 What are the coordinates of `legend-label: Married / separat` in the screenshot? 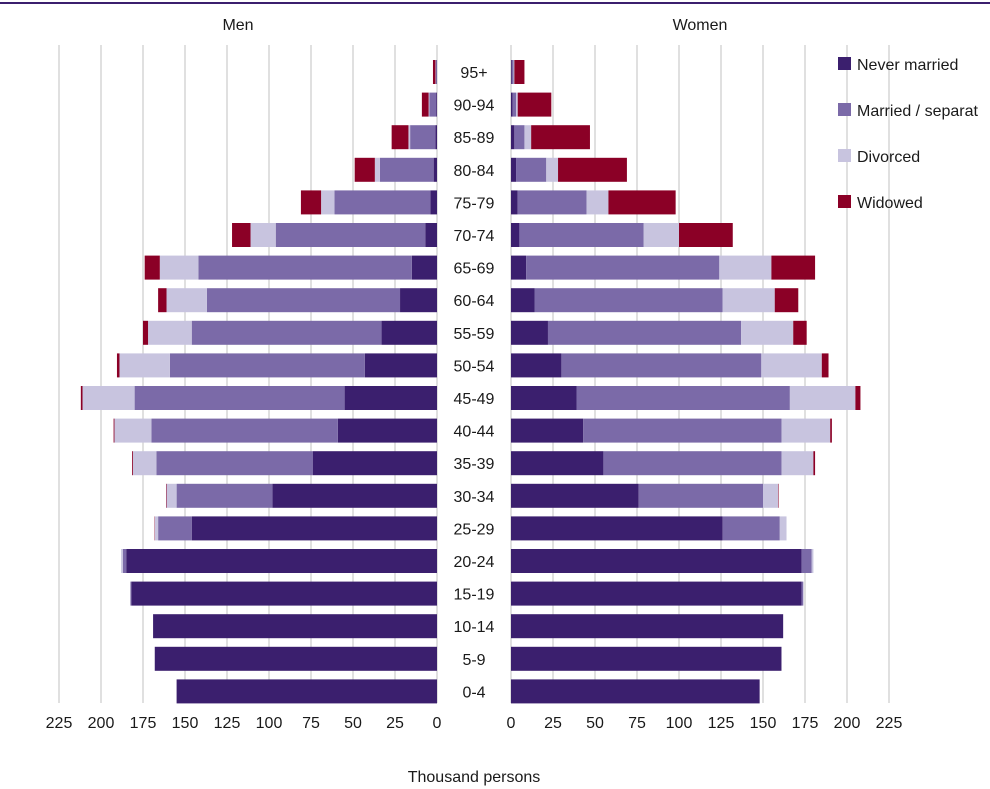 It's located at (917, 111).